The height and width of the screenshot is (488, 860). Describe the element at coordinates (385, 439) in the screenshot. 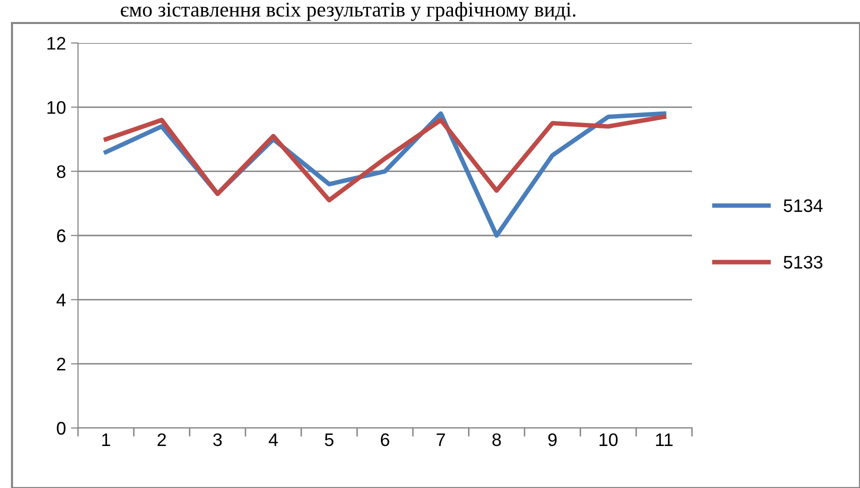

I see `x-tick-label: 6` at that location.